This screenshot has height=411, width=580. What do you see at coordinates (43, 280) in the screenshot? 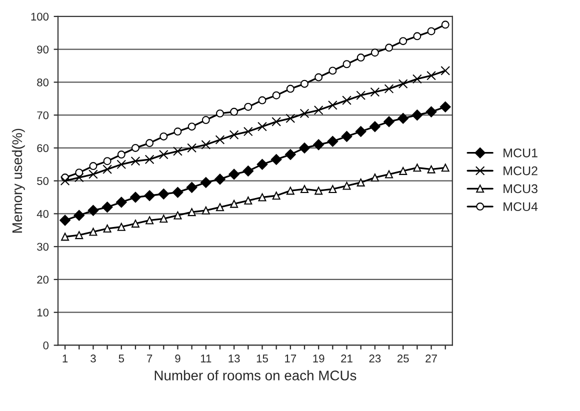
I see `y-tick-label: 20` at bounding box center [43, 280].